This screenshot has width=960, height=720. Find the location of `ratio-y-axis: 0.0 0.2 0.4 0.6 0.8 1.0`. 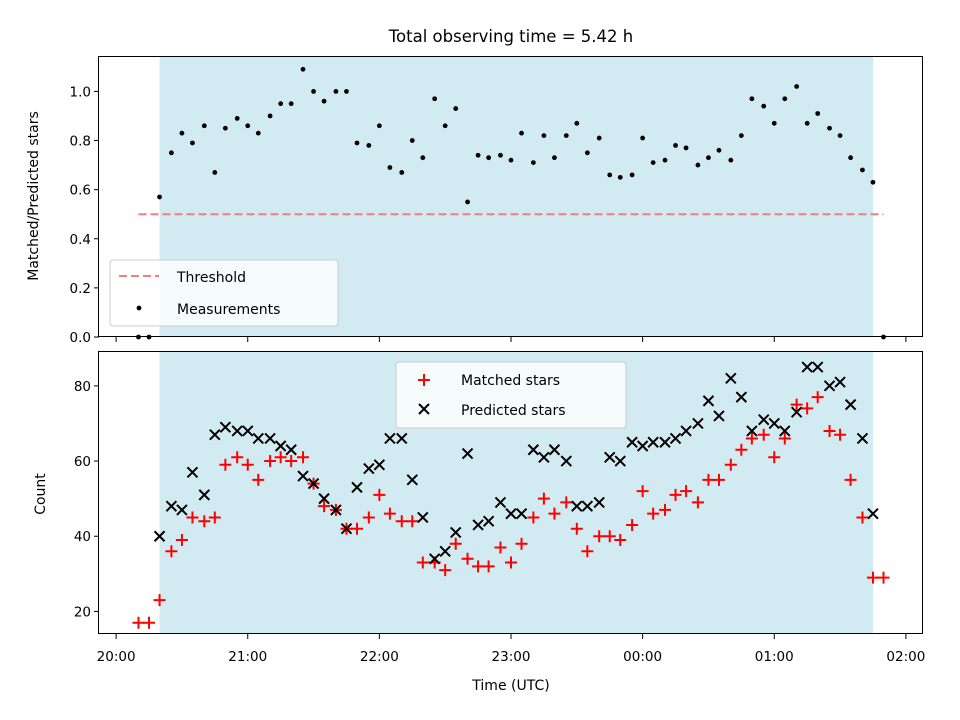

ratio-y-axis: 0.0 0.2 0.4 0.6 0.8 1.0 is located at coordinates (84, 215).